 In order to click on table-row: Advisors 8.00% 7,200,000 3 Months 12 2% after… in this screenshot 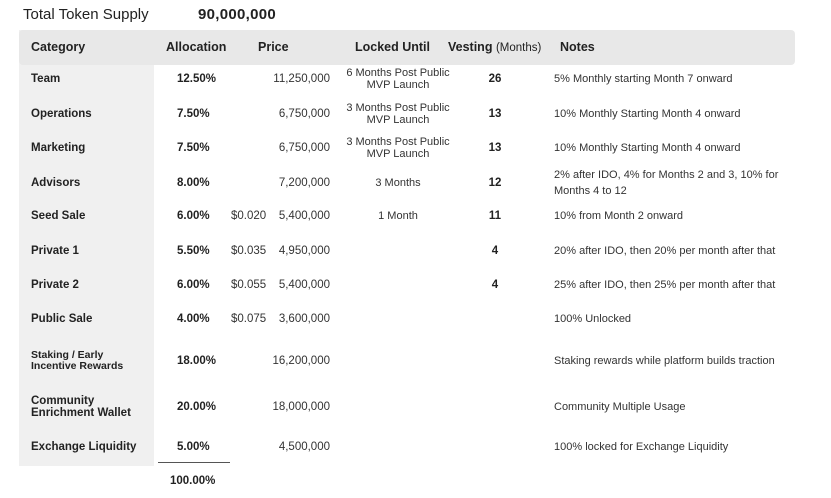, I will do `click(415, 183)`.